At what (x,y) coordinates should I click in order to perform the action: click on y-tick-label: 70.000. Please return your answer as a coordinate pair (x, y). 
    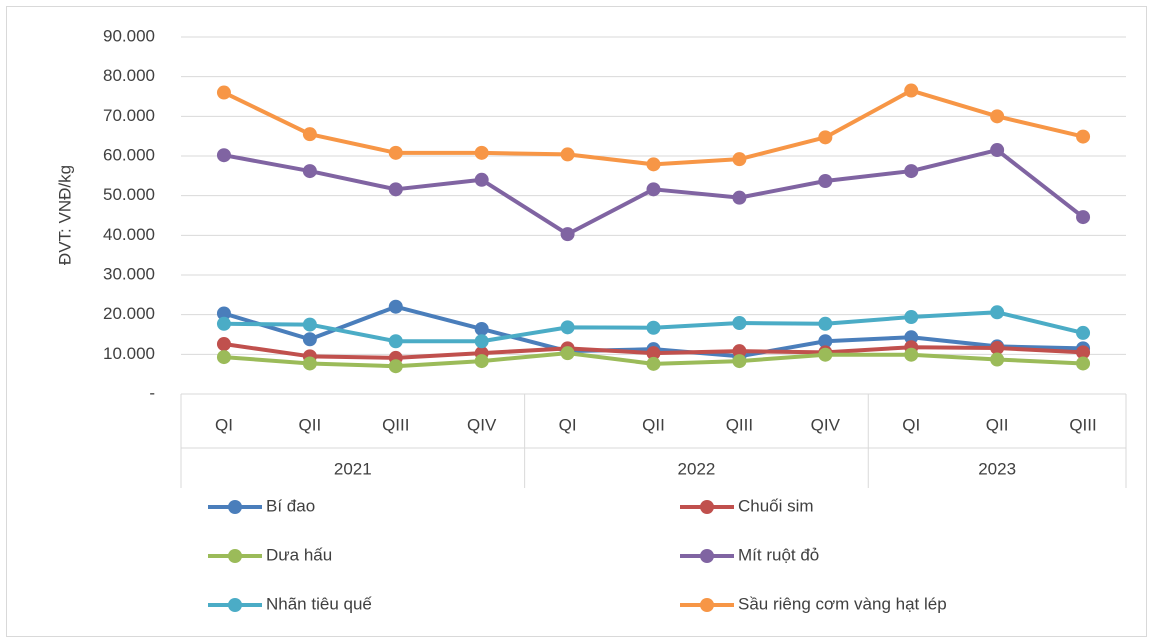
    Looking at the image, I should click on (129, 115).